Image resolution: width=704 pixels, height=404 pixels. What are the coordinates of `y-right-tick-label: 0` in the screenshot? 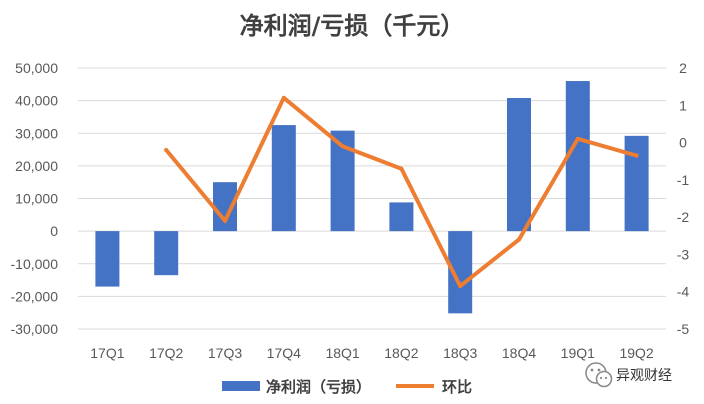 It's located at (683, 143).